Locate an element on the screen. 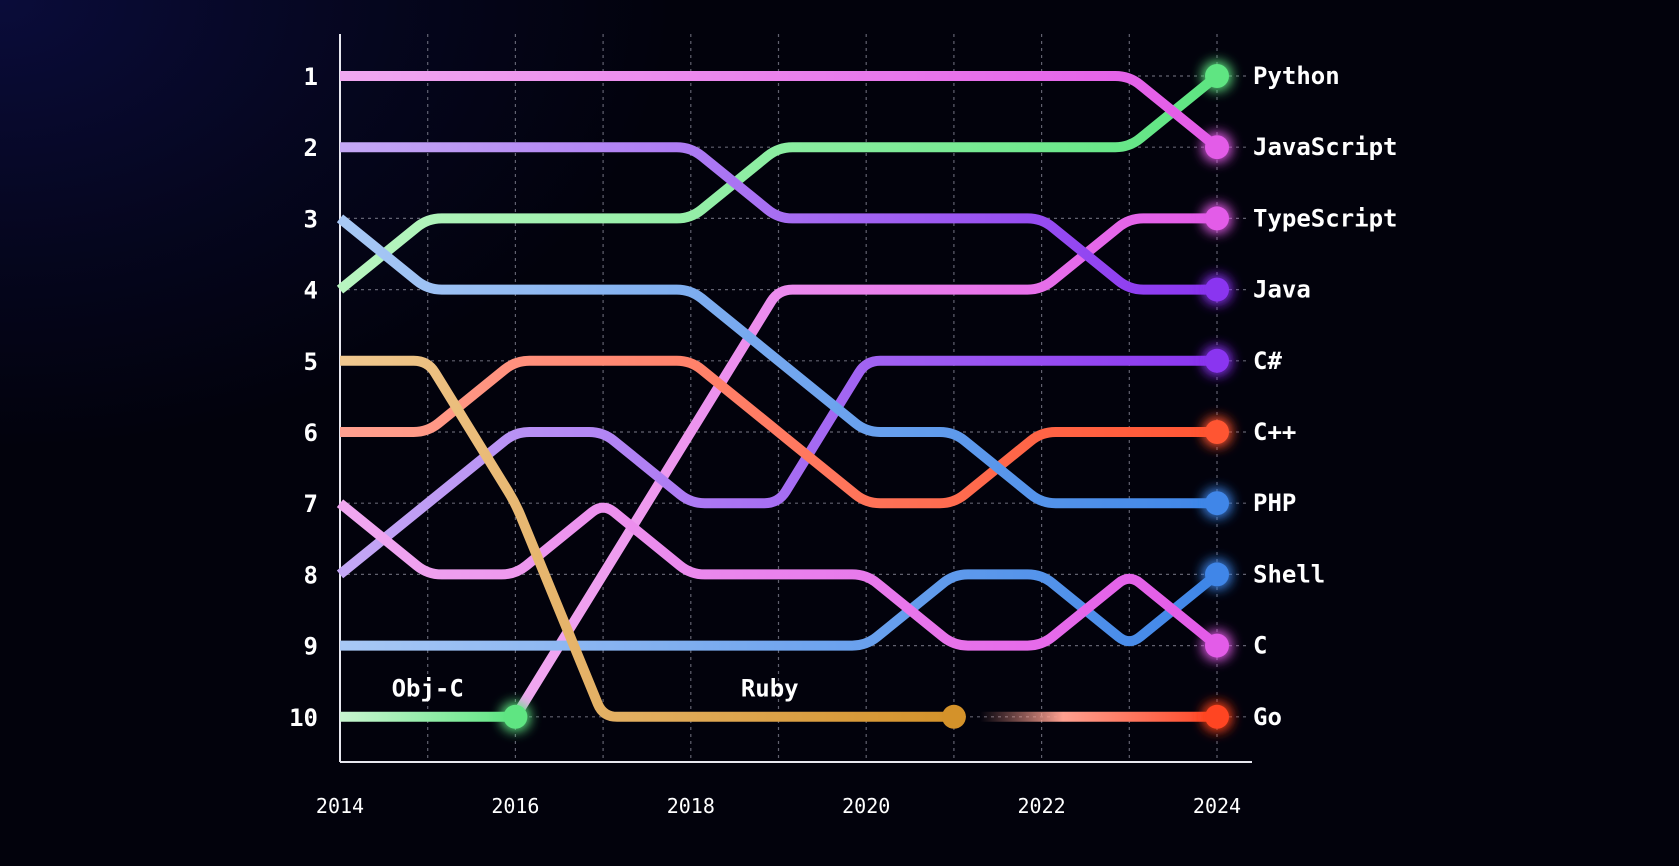 The width and height of the screenshot is (1679, 866). series-line-java is located at coordinates (778, 218).